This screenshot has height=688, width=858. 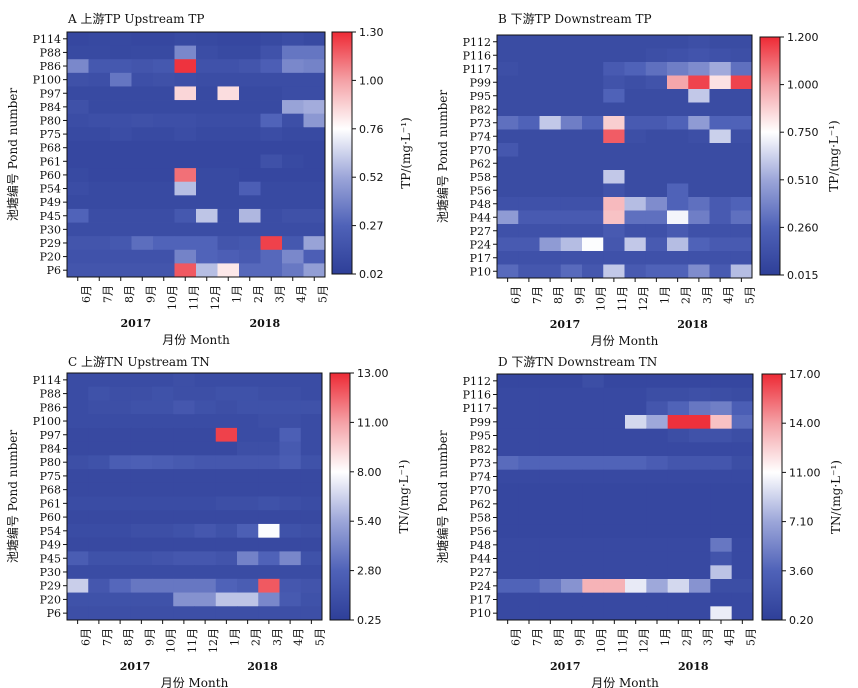 I want to click on x-axis-label: 月份 Month, so click(x=625, y=341).